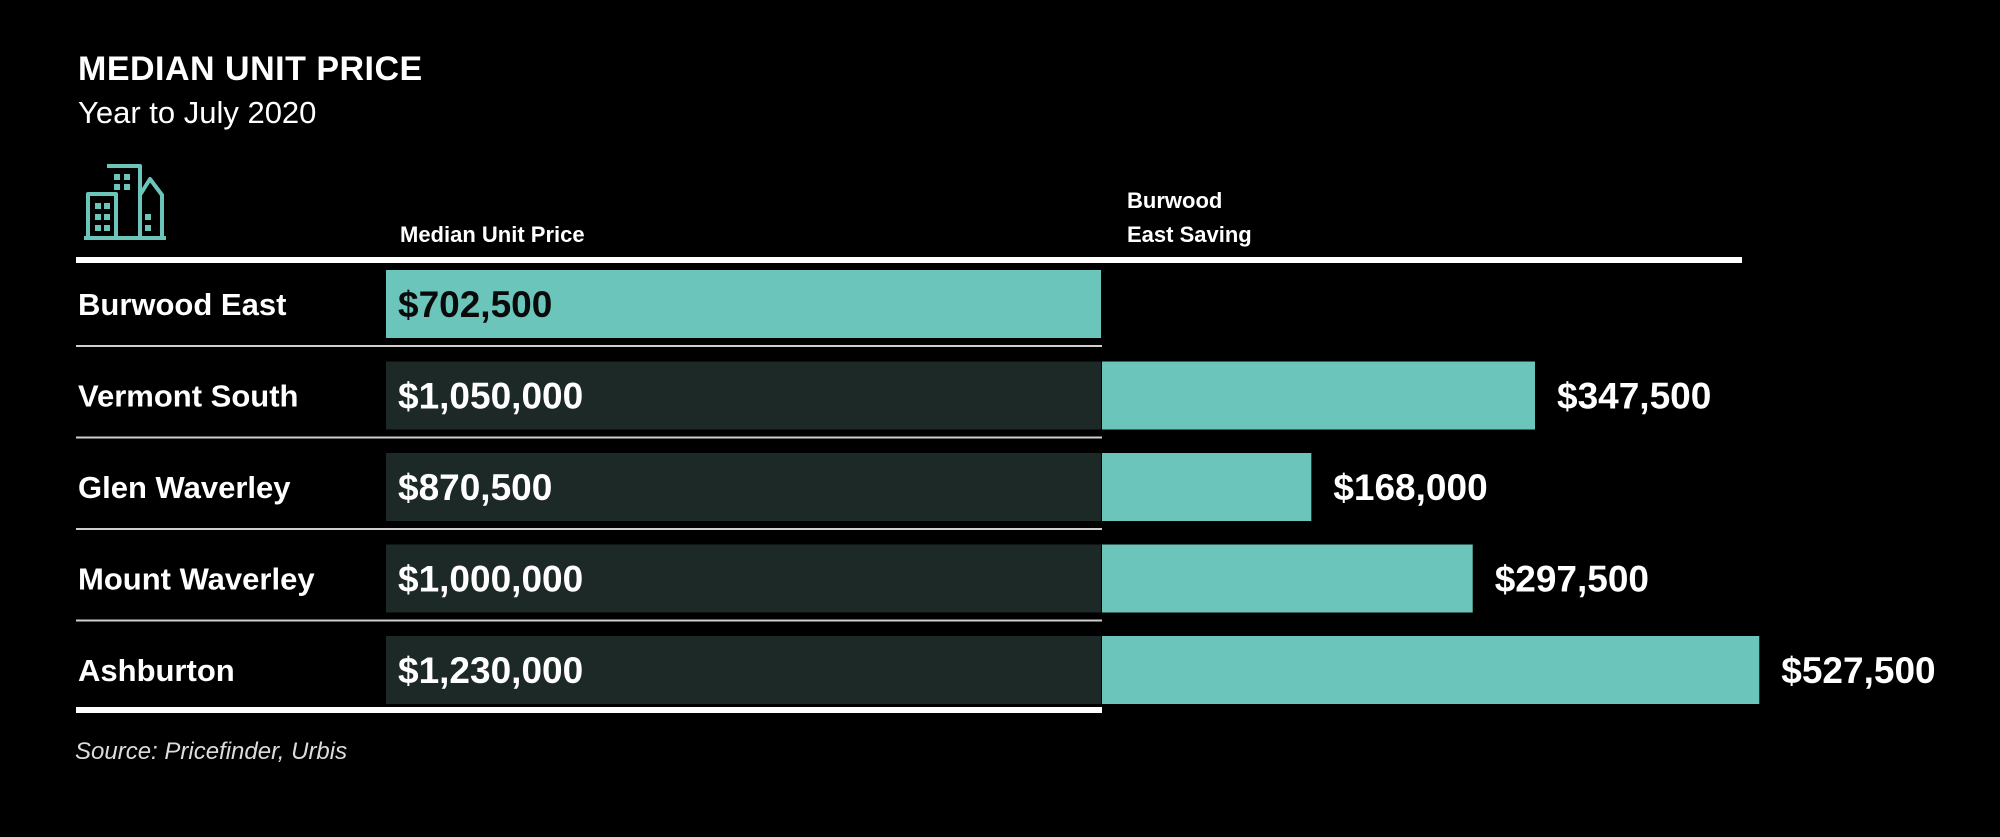 Image resolution: width=2000 pixels, height=837 pixels. I want to click on category-label: Burwood East, so click(182, 304).